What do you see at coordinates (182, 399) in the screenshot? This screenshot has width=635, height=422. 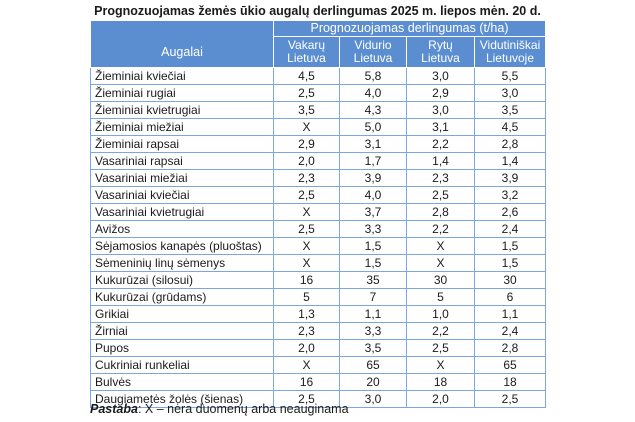 I see `crop-name-cell: Daugiametės žolės (šienas)` at bounding box center [182, 399].